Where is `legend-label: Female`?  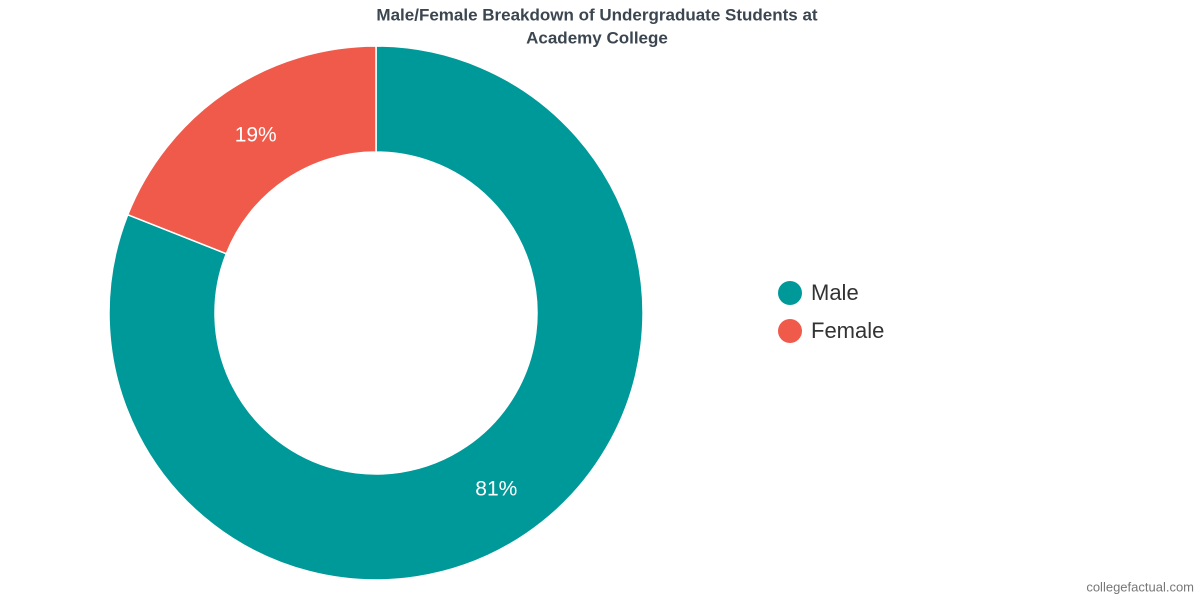
legend-label: Female is located at coordinates (847, 330).